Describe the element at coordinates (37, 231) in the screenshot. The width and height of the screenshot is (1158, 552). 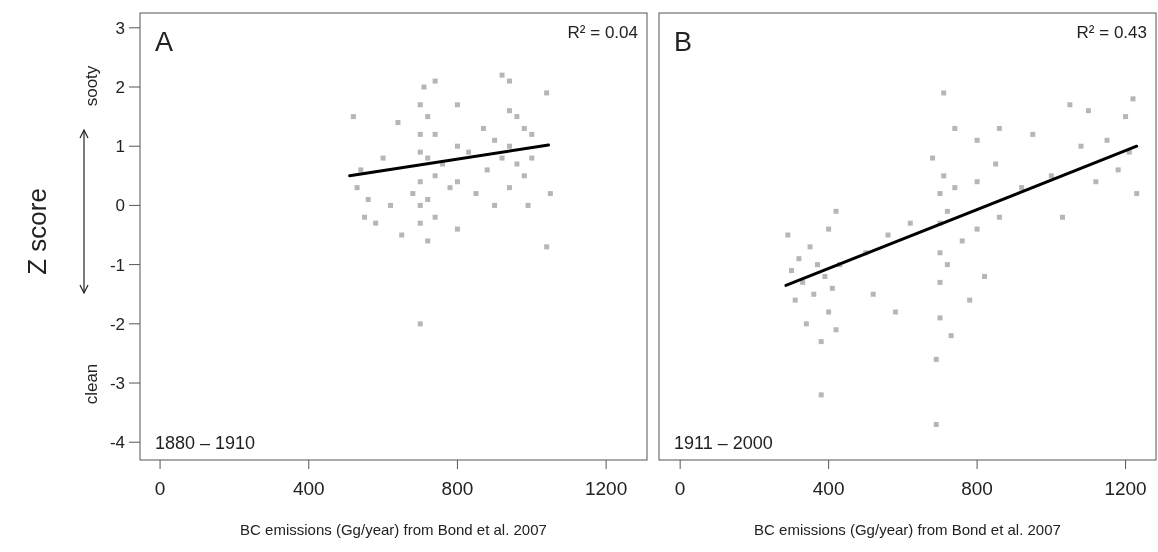
I see `y-axis-title: Z score` at that location.